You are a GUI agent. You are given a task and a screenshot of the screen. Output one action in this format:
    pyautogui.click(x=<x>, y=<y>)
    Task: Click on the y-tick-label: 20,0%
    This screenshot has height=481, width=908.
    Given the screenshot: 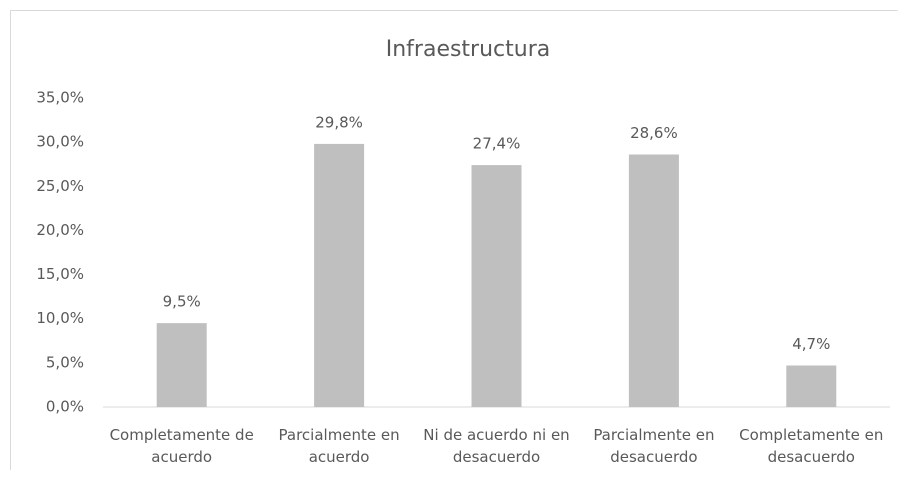 What is the action you would take?
    pyautogui.click(x=60, y=230)
    